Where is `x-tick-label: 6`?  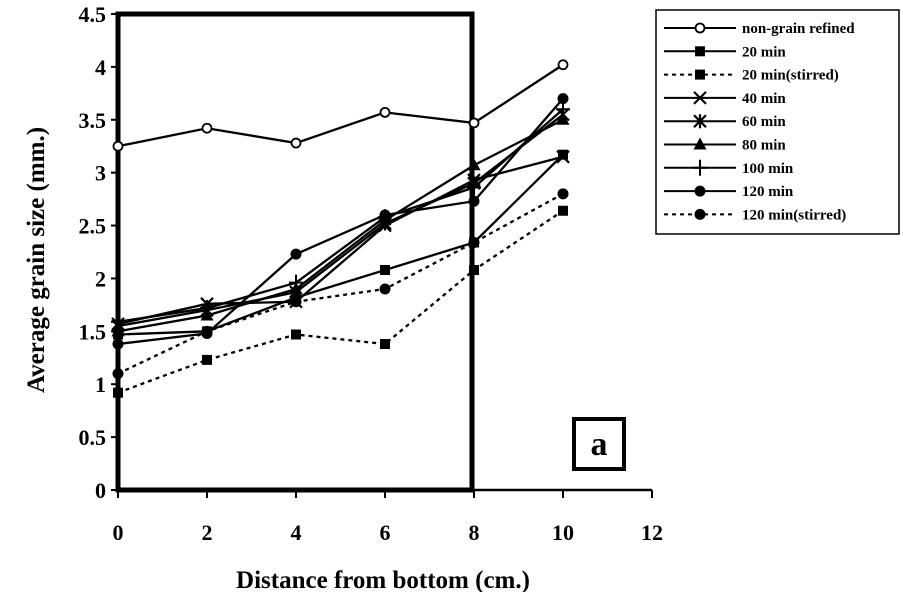 x-tick-label: 6 is located at coordinates (385, 532).